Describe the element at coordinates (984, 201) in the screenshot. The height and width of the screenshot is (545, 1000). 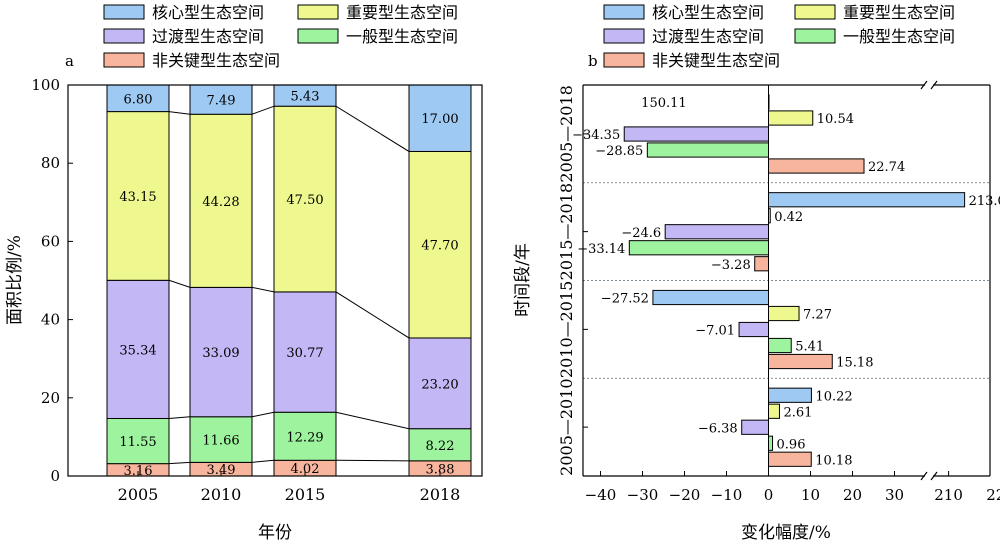
I see `b-bar-value-core-1: 213.08` at that location.